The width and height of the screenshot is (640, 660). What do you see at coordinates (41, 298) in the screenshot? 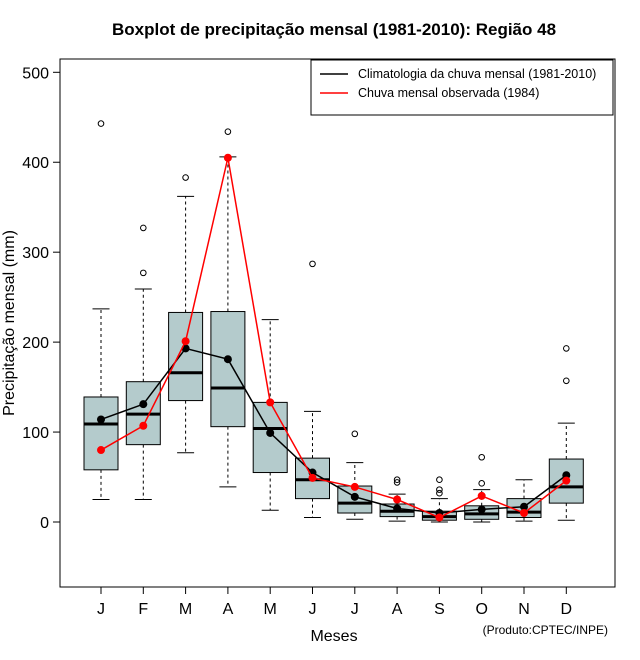
I see `y-axis: 0 100 200 300 400 500` at bounding box center [41, 298].